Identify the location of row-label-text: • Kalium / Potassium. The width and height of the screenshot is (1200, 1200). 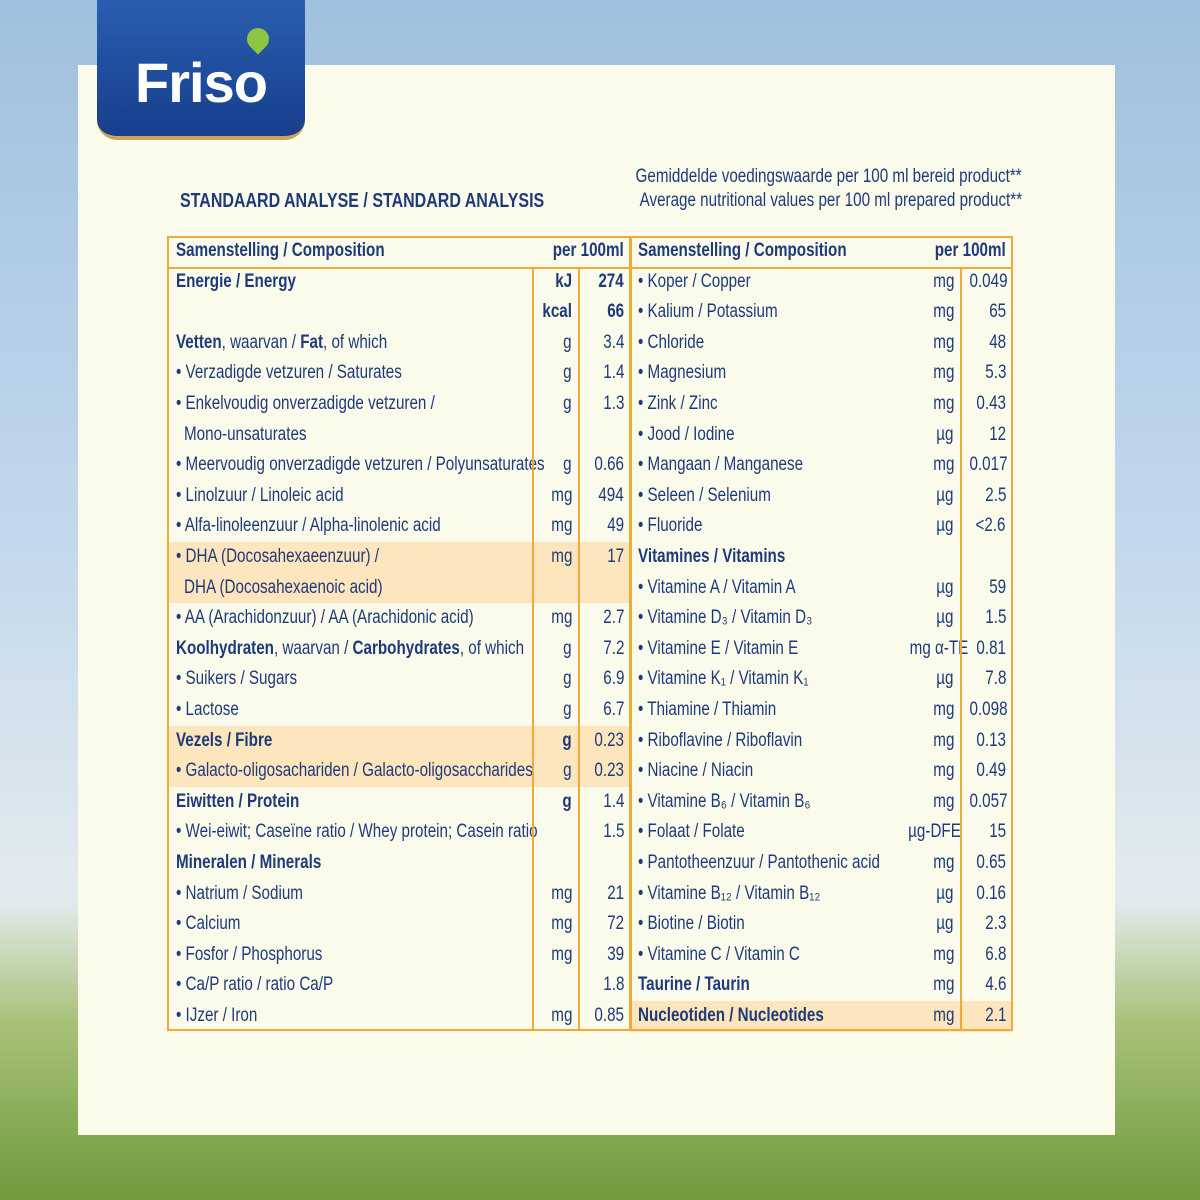
(708, 312).